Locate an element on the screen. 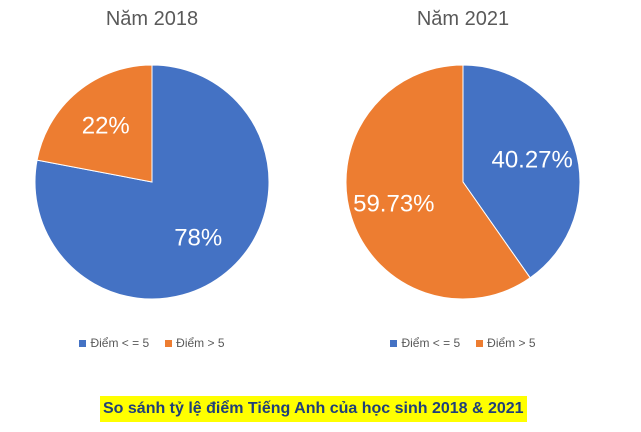 The width and height of the screenshot is (641, 432). legend-item-2018-high: Điểm > 5 is located at coordinates (195, 343).